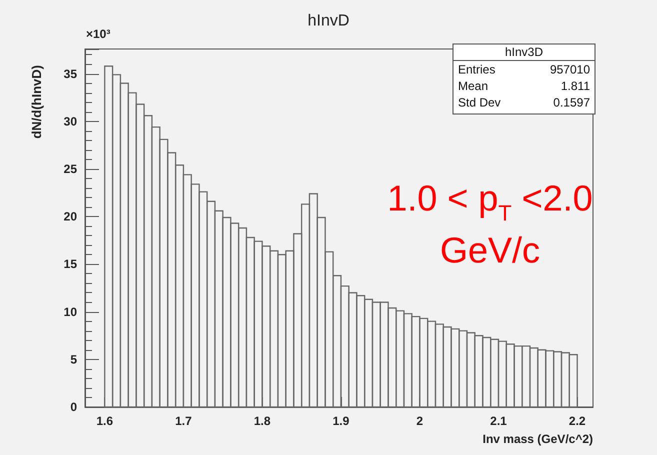 The width and height of the screenshot is (657, 455). I want to click on x-tick-label: 1.6, so click(105, 421).